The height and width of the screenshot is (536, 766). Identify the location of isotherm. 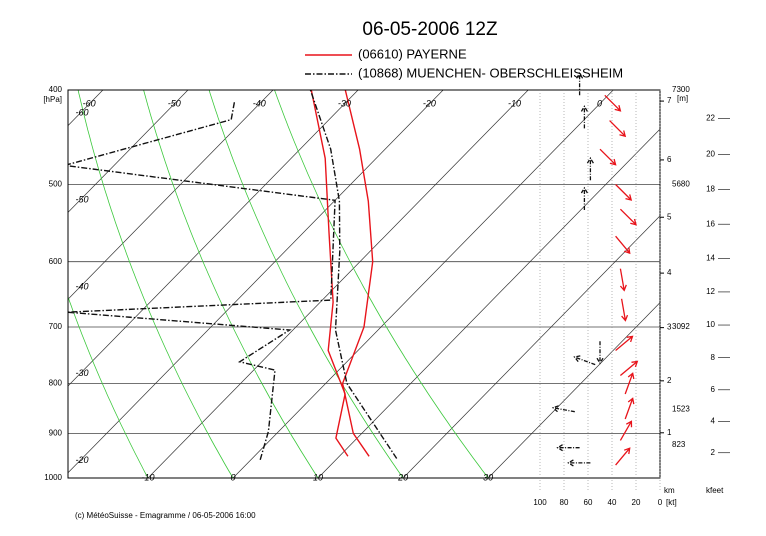
(573, 390).